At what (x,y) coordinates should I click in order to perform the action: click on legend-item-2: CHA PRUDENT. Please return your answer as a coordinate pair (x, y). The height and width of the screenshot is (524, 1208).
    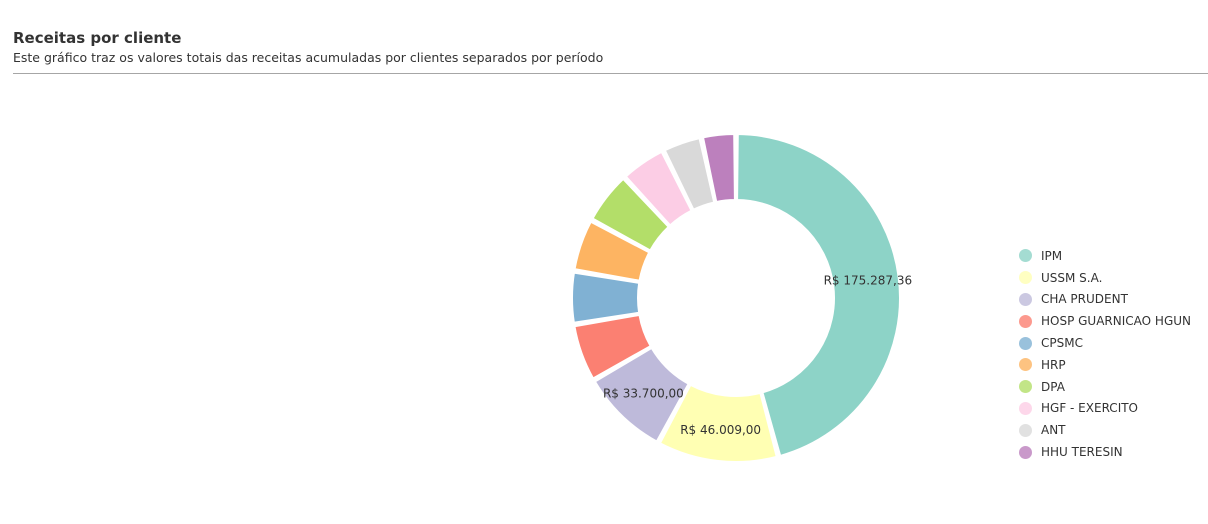
    Looking at the image, I should click on (1105, 300).